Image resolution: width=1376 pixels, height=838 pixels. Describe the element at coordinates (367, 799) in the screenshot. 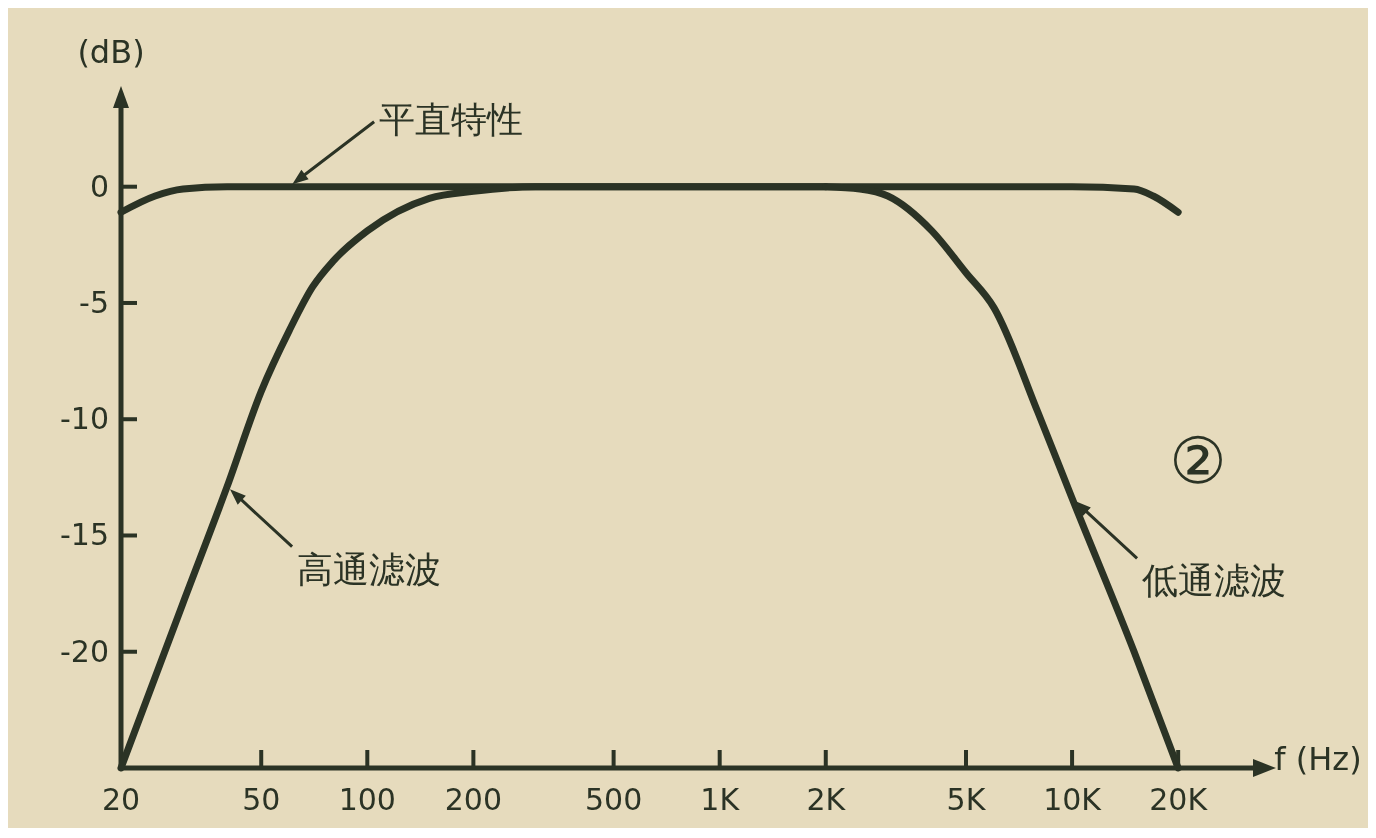

I see `x-tick-label: 100` at that location.